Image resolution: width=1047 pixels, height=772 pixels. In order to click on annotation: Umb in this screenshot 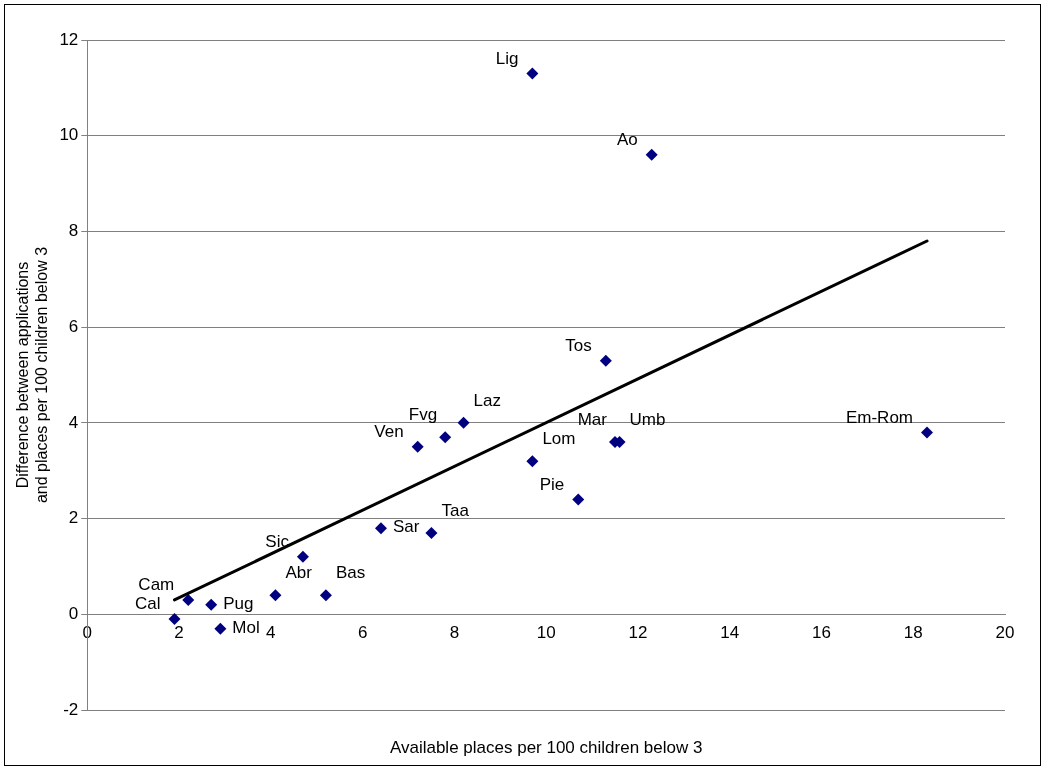, I will do `click(647, 420)`.